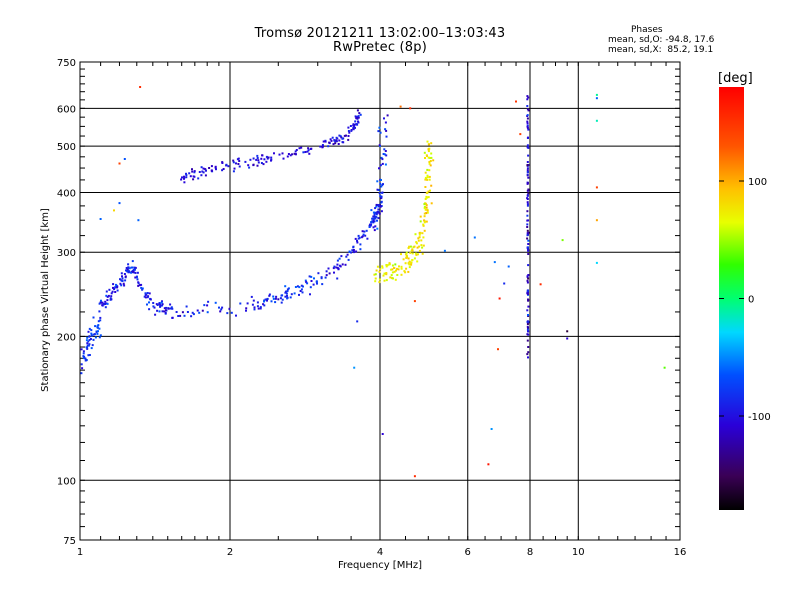  What do you see at coordinates (66, 147) in the screenshot?
I see `y-tick-label: 500` at bounding box center [66, 147].